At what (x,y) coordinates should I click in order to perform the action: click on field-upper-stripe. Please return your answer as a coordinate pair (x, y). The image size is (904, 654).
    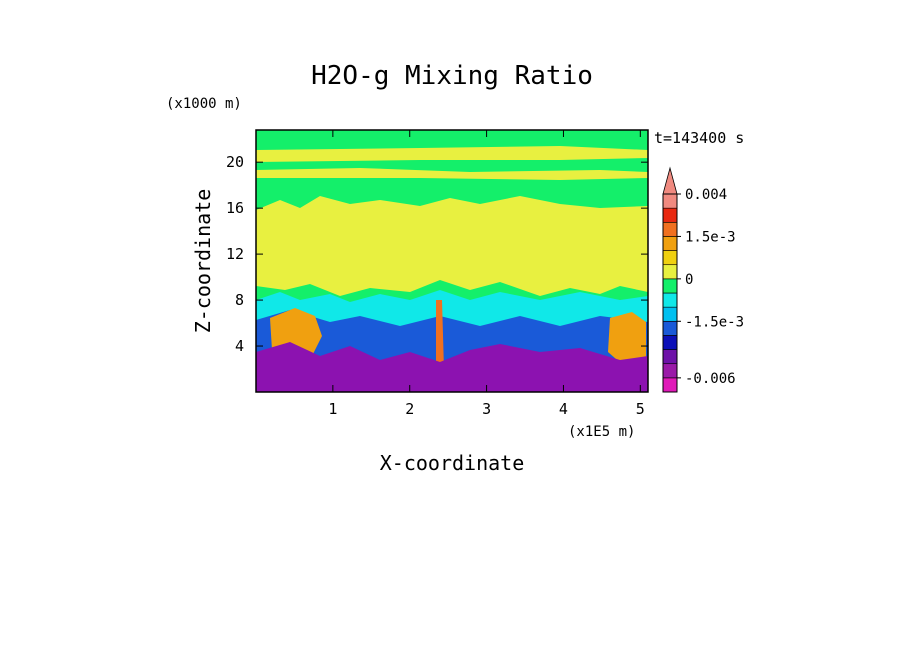
    Looking at the image, I should click on (452, 154).